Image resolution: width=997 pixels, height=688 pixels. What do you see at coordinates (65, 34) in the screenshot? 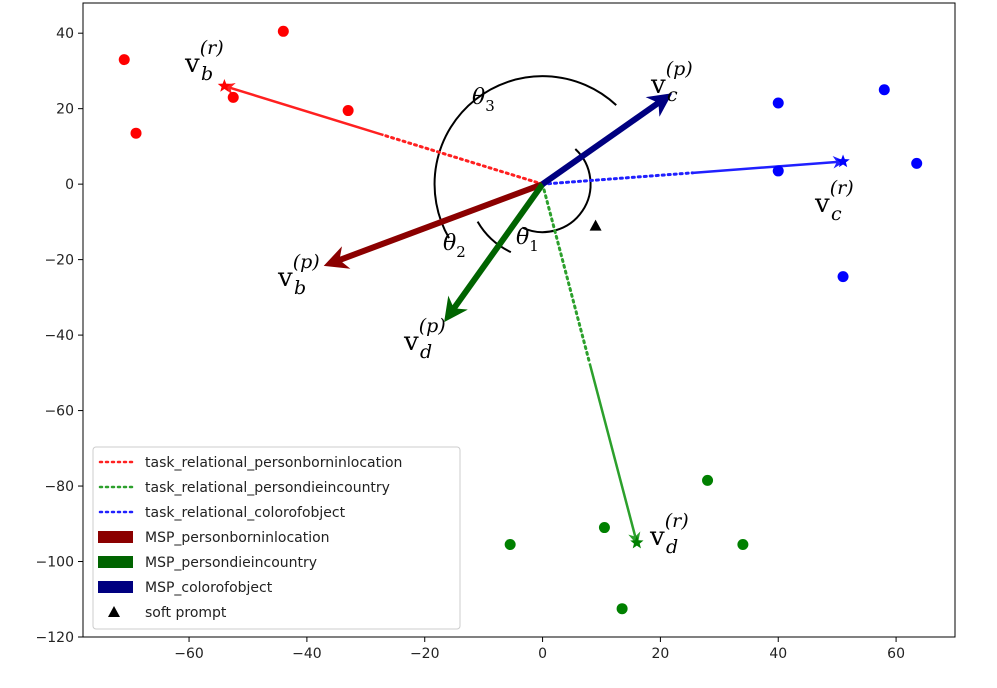
I see `y-tick-label: 40` at bounding box center [65, 34].